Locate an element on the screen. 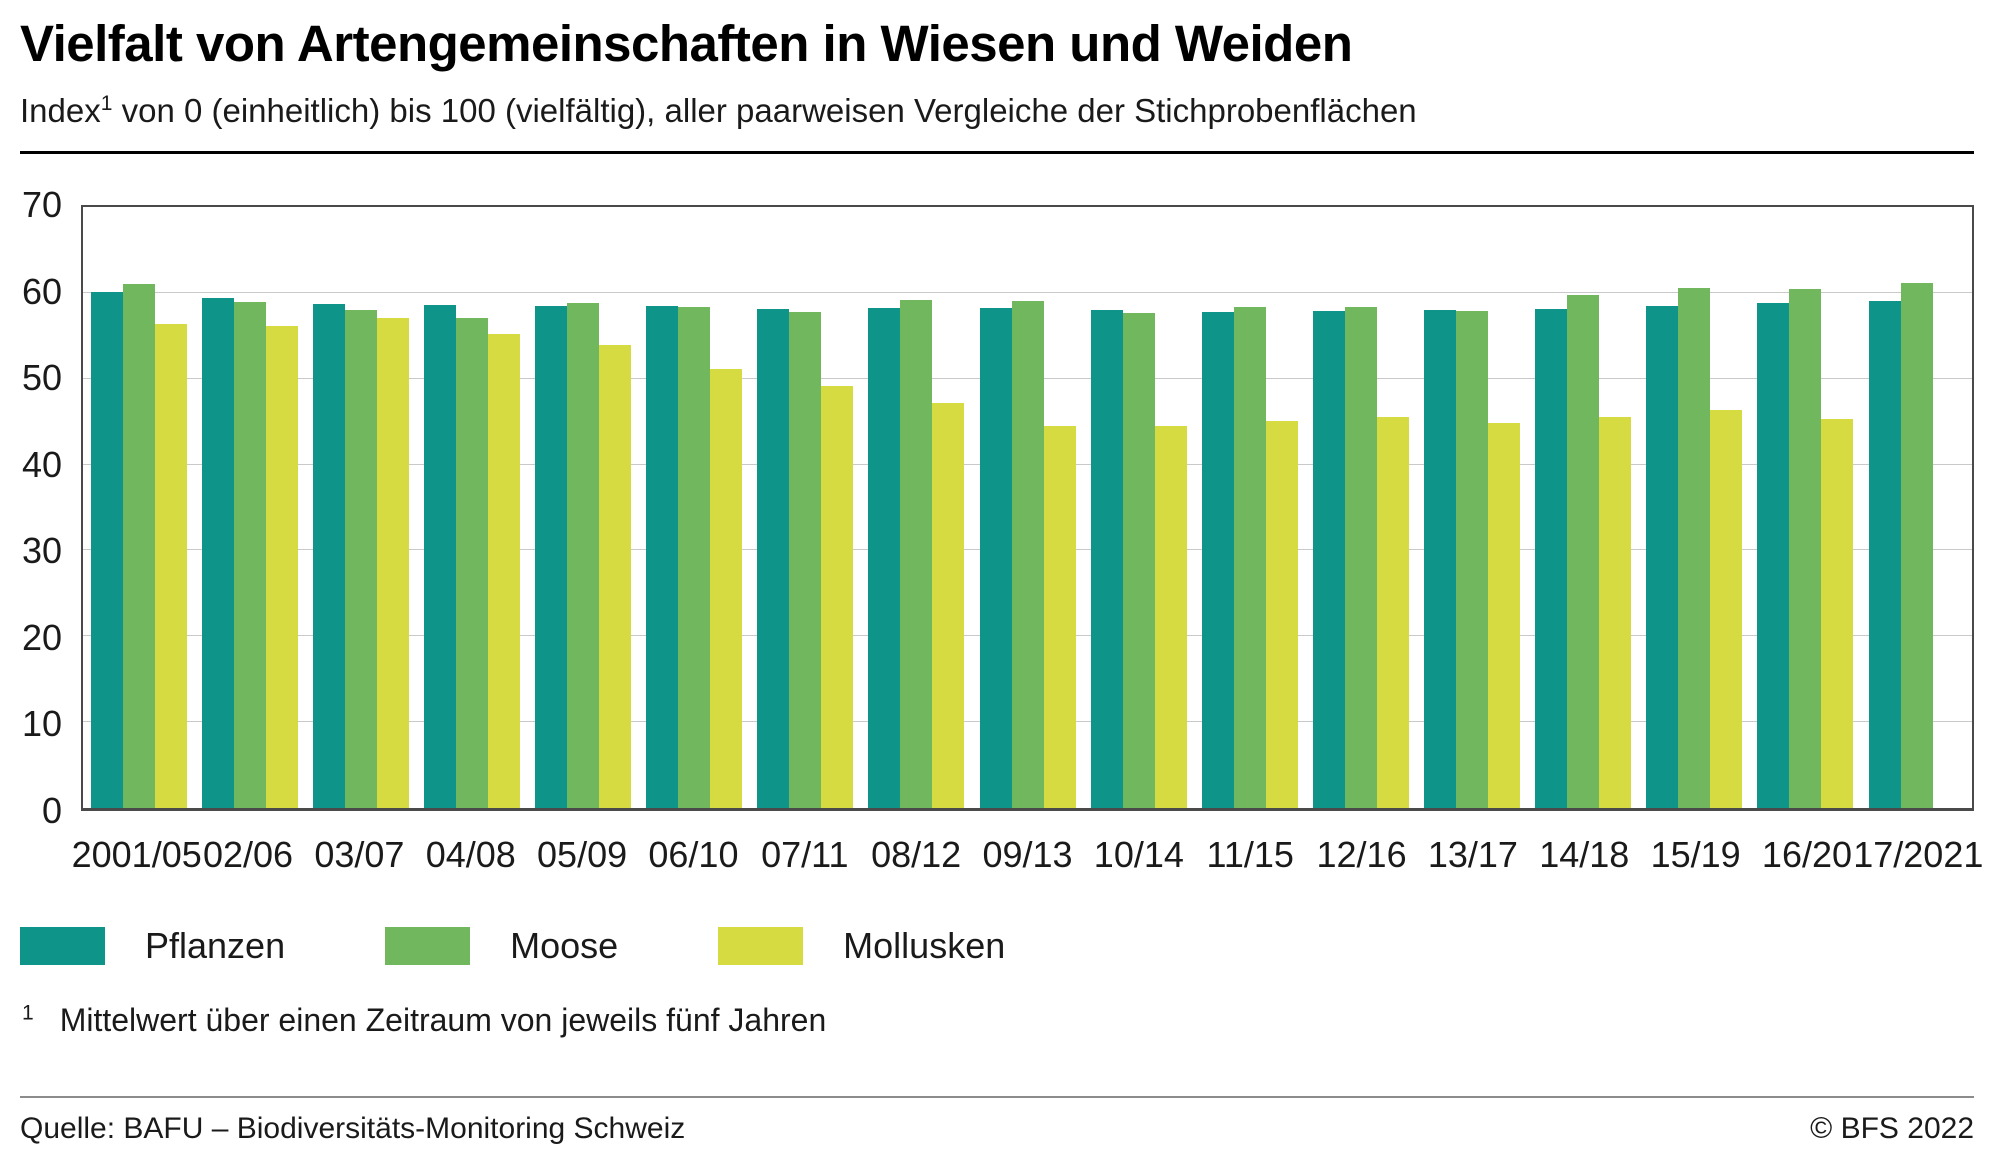  y-tick-label: 10 is located at coordinates (41, 724).